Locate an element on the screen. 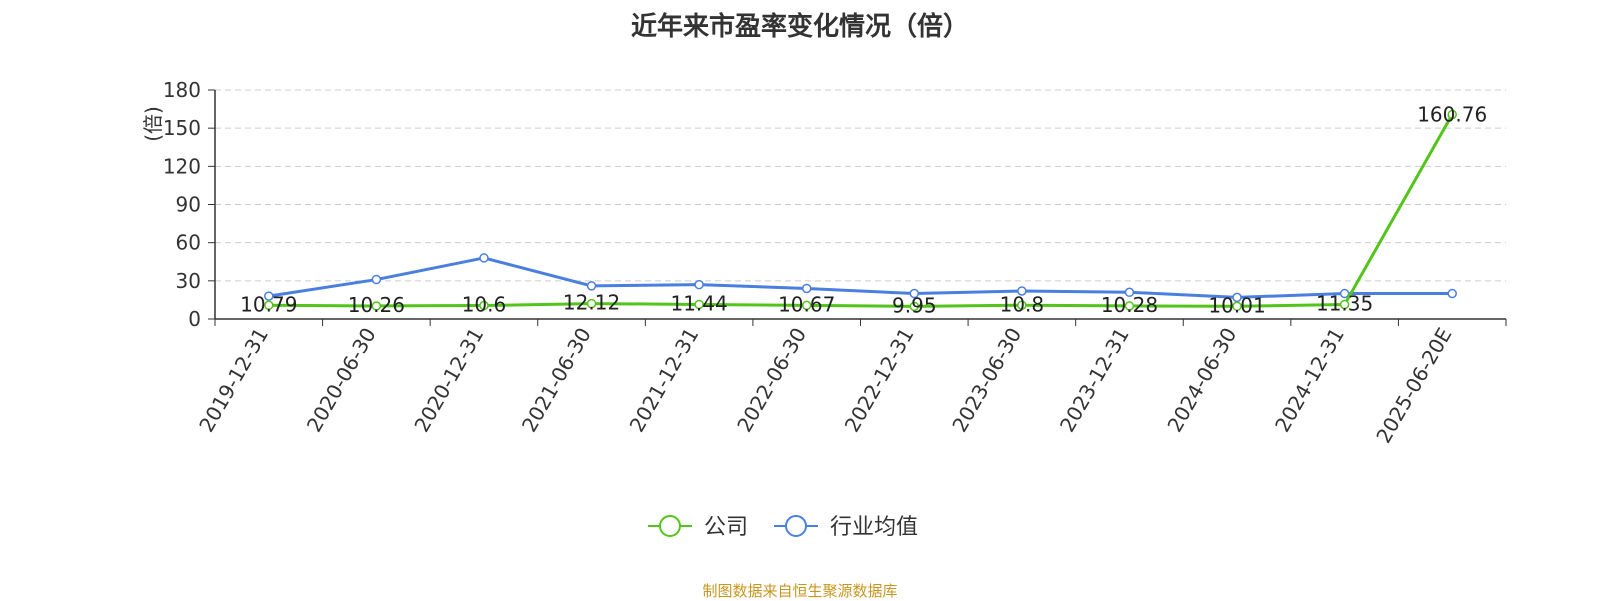 The height and width of the screenshot is (601, 1600). data-label: 11.44 is located at coordinates (698, 303).